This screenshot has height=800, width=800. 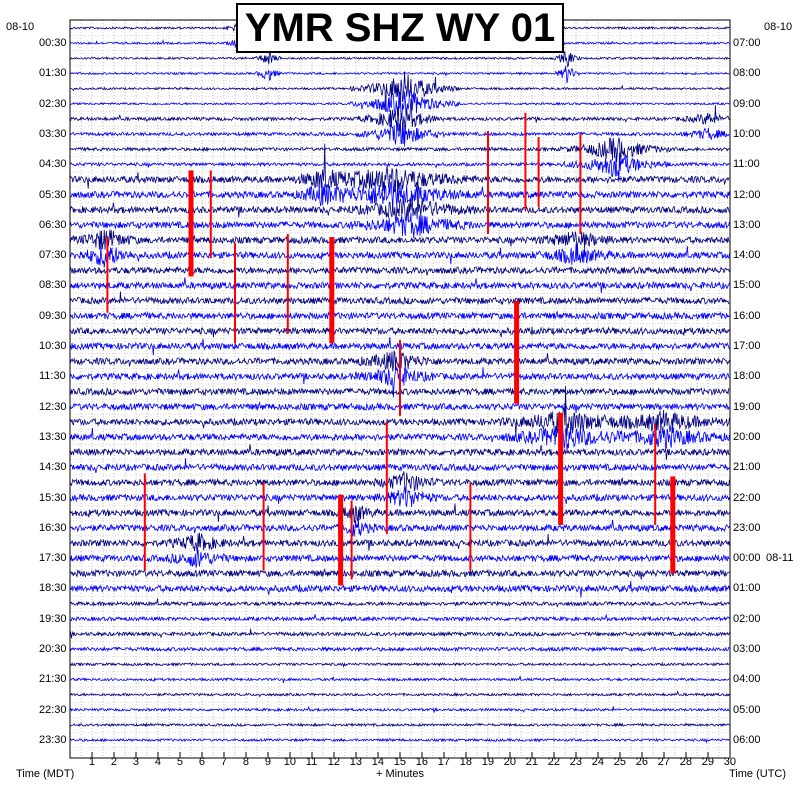 I want to click on right-time-label: 22:00, so click(x=747, y=497).